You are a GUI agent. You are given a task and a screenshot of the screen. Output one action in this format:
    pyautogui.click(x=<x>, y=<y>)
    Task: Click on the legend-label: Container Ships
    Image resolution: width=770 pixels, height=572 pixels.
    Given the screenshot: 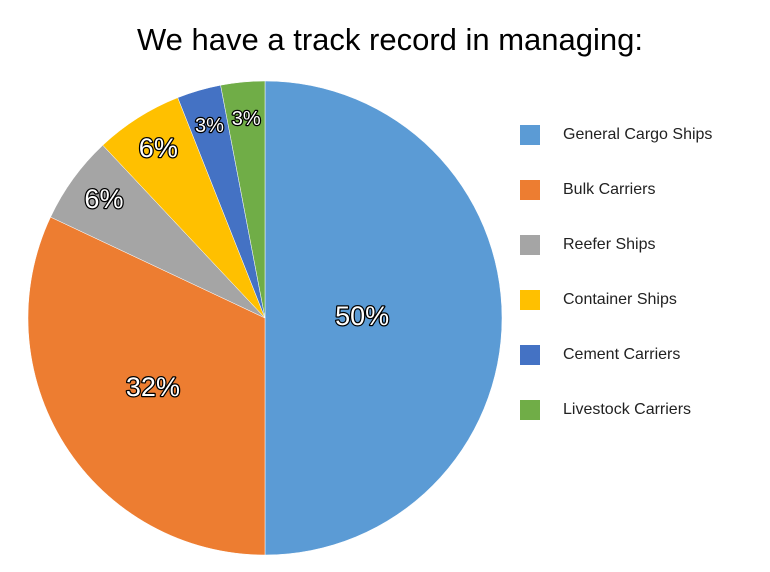 What is the action you would take?
    pyautogui.click(x=620, y=299)
    